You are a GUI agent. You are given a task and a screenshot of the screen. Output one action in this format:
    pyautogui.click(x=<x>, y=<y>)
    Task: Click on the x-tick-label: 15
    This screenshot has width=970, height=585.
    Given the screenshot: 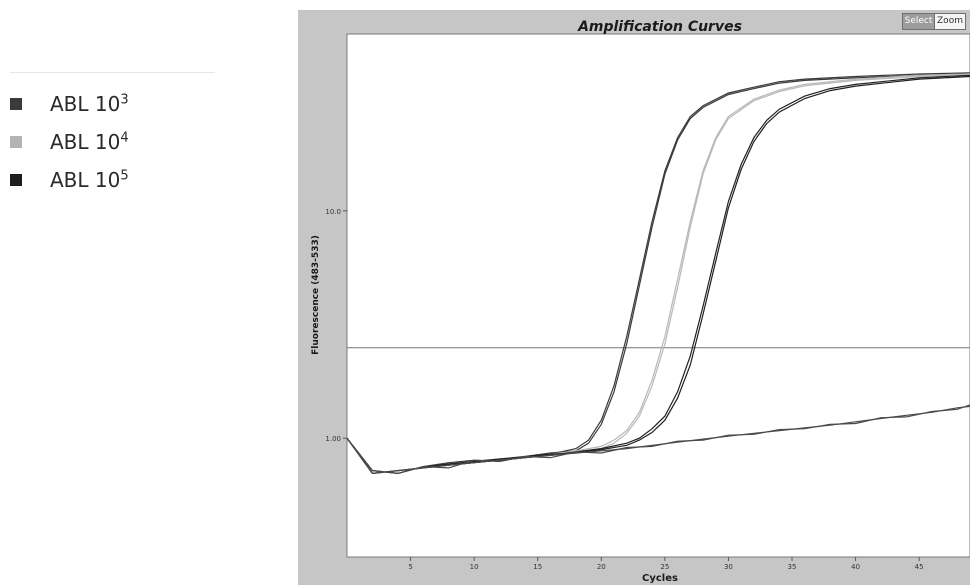 What is the action you would take?
    pyautogui.click(x=537, y=567)
    